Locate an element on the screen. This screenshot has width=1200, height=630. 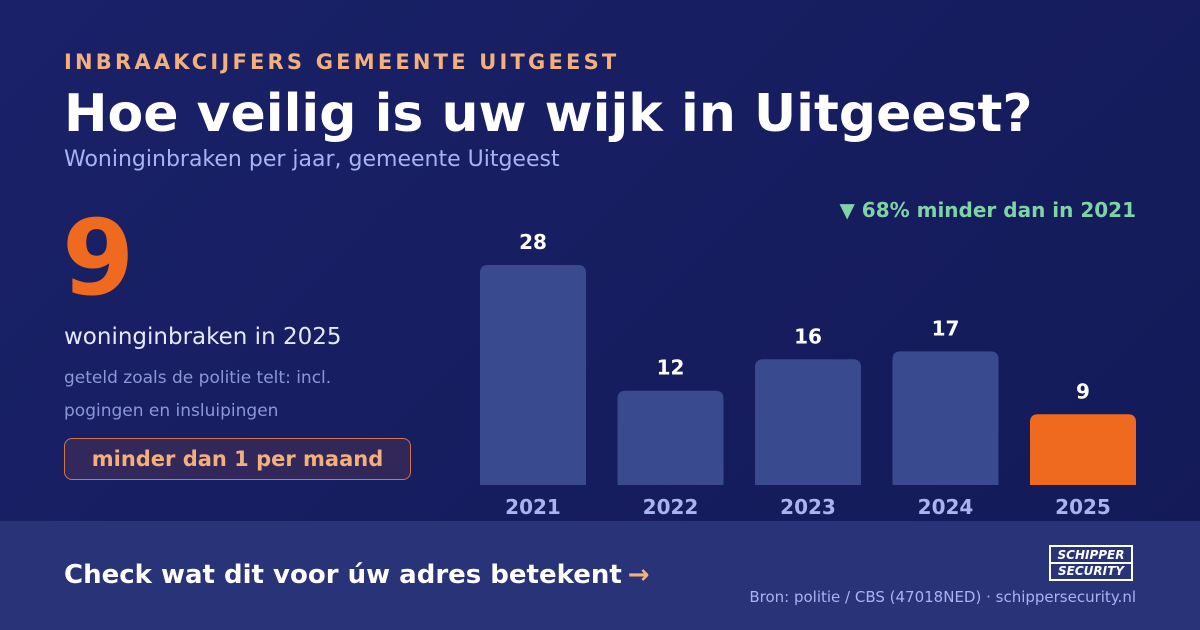
bar-2025 is located at coordinates (1083, 449).